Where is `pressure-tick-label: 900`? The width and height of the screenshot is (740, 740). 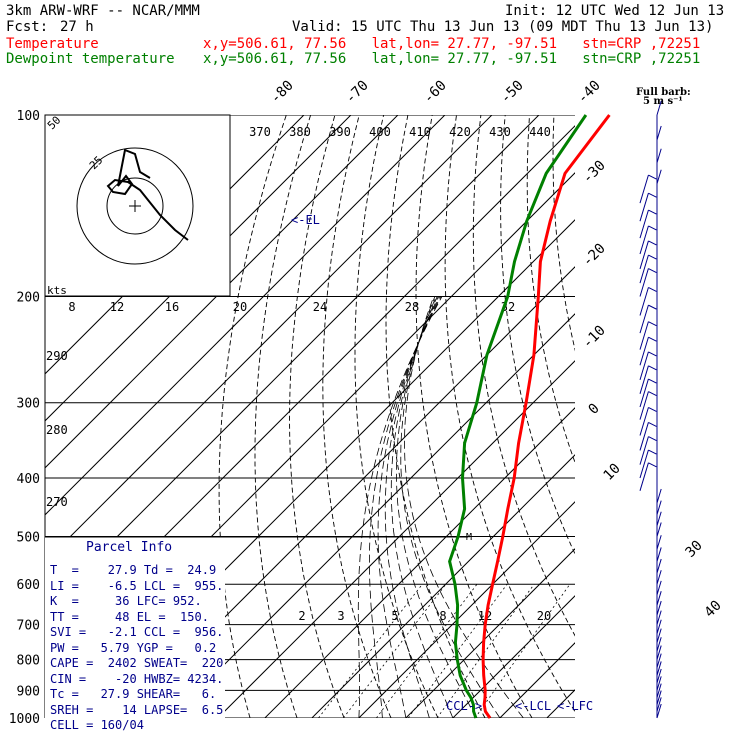
pressure-tick-label: 900 is located at coordinates (28, 691).